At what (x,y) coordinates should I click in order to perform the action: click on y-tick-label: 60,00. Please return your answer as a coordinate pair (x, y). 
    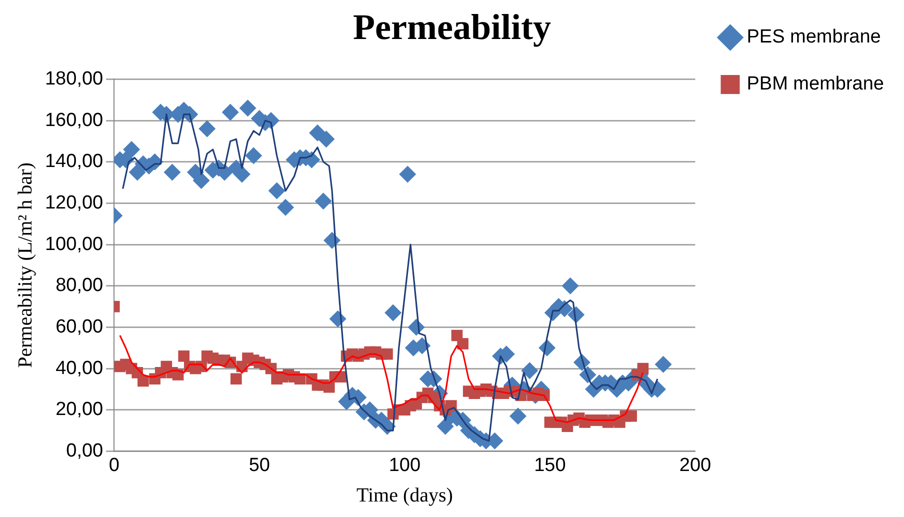
    Looking at the image, I should click on (80, 327).